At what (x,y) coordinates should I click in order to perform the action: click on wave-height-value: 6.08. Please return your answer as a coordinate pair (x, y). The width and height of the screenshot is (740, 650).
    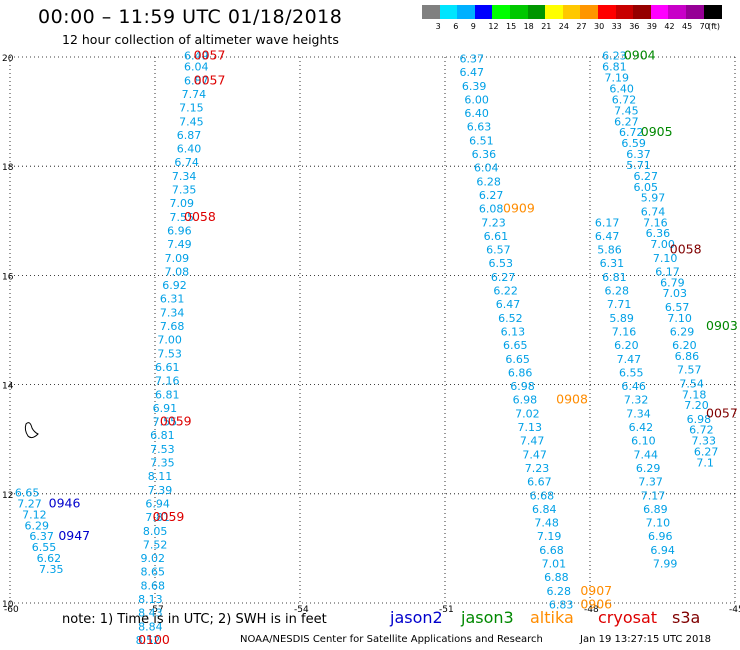
    Looking at the image, I should click on (491, 209).